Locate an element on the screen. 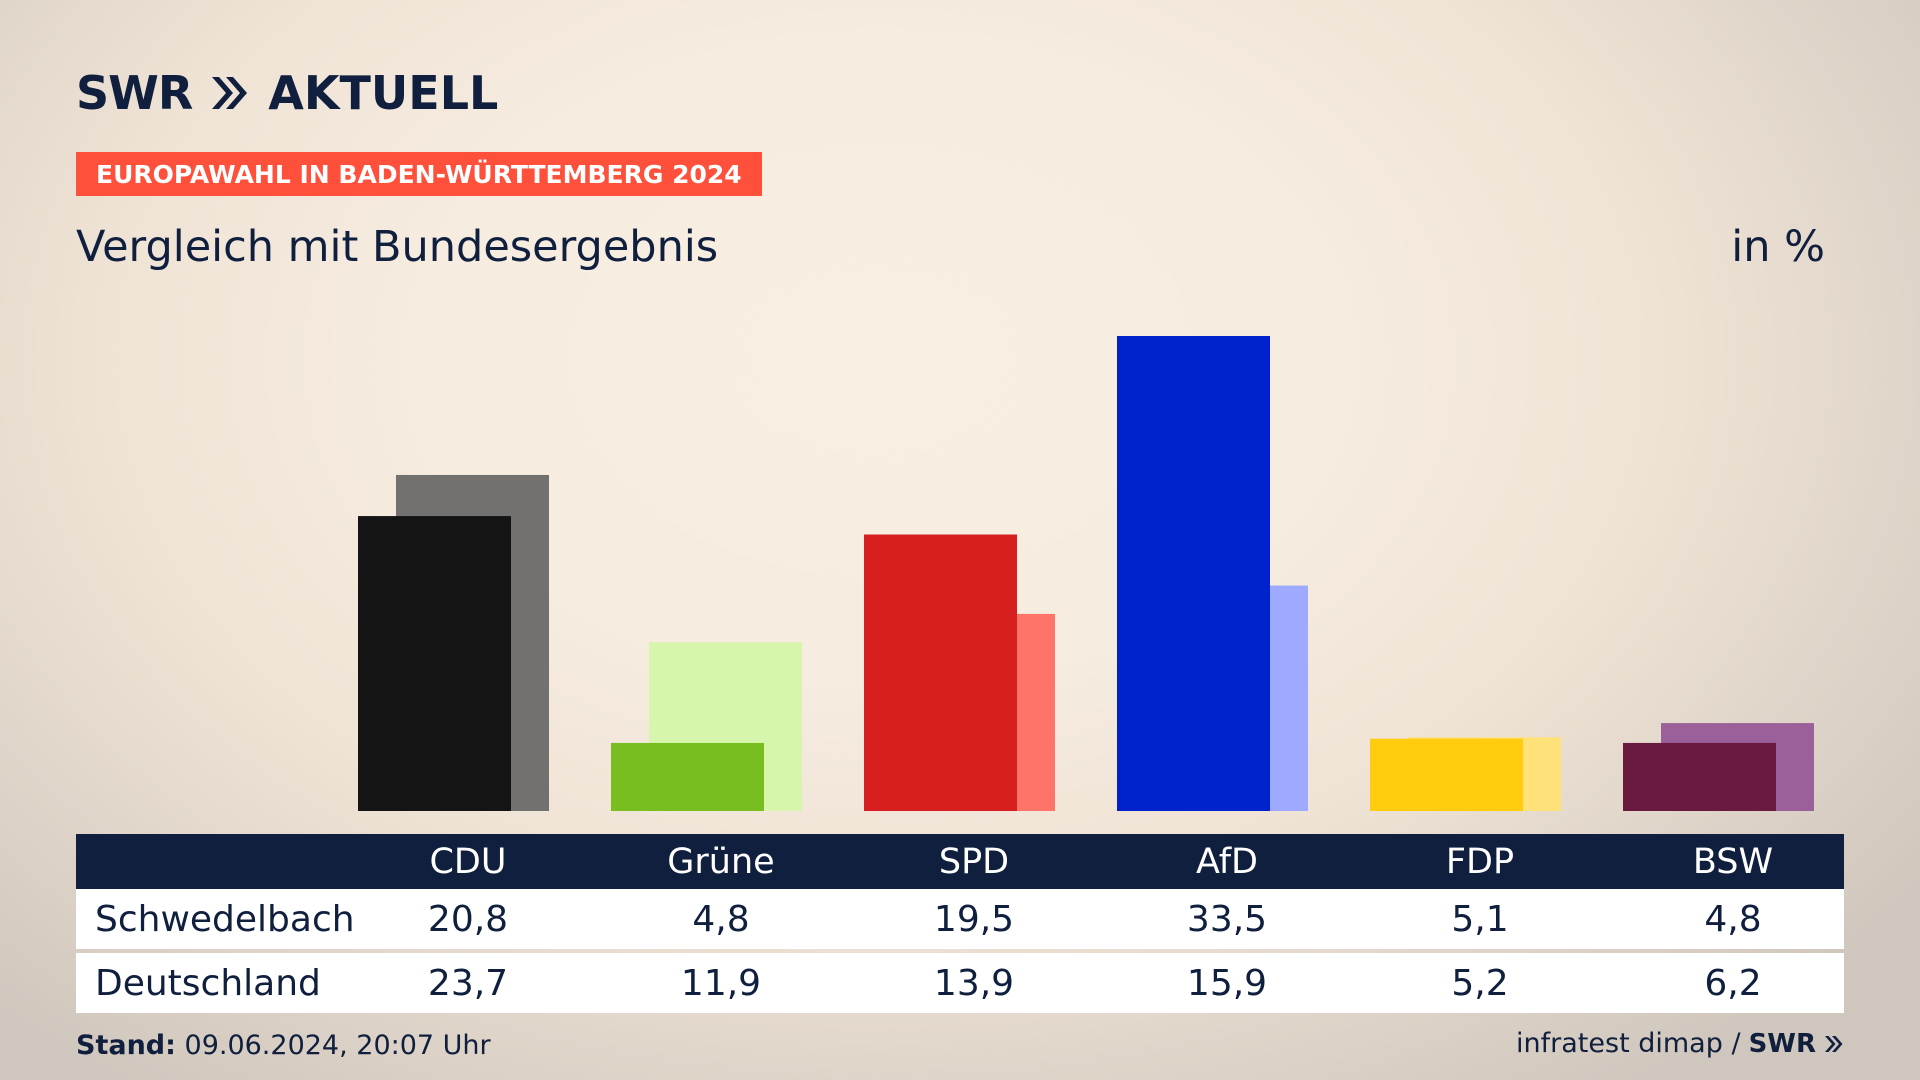 The height and width of the screenshot is (1080, 1920). unit-label: in % is located at coordinates (1778, 247).